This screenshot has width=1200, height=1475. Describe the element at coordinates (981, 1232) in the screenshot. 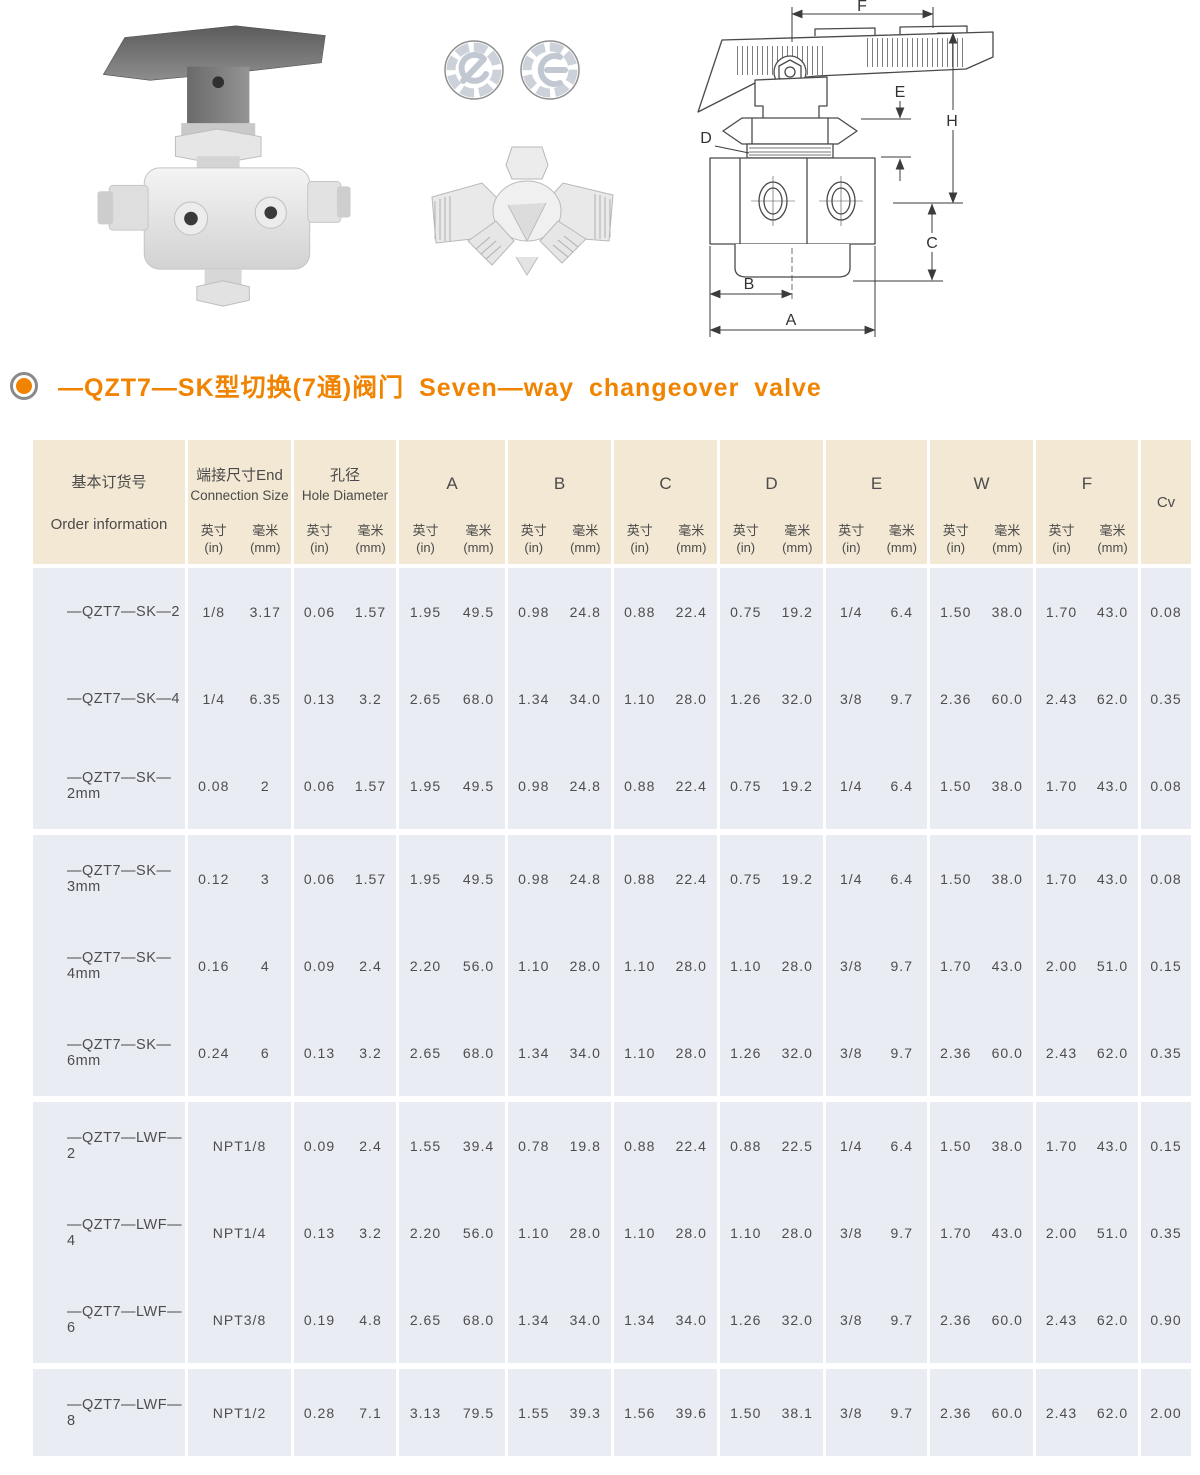

I see `cell-dim-w: 1.70 43.0` at that location.